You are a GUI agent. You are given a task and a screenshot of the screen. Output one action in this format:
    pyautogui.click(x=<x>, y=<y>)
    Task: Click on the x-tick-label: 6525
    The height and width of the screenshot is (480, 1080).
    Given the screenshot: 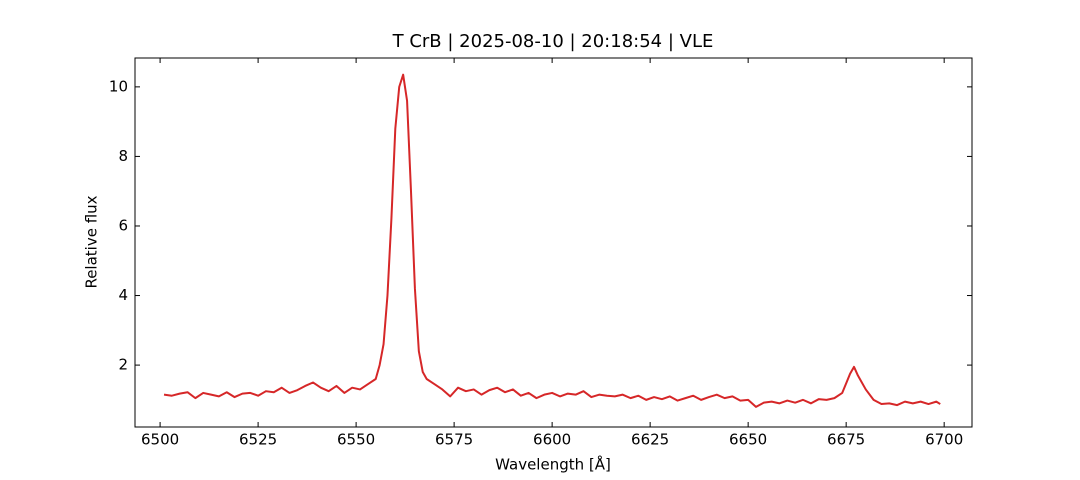 What is the action you would take?
    pyautogui.click(x=258, y=440)
    